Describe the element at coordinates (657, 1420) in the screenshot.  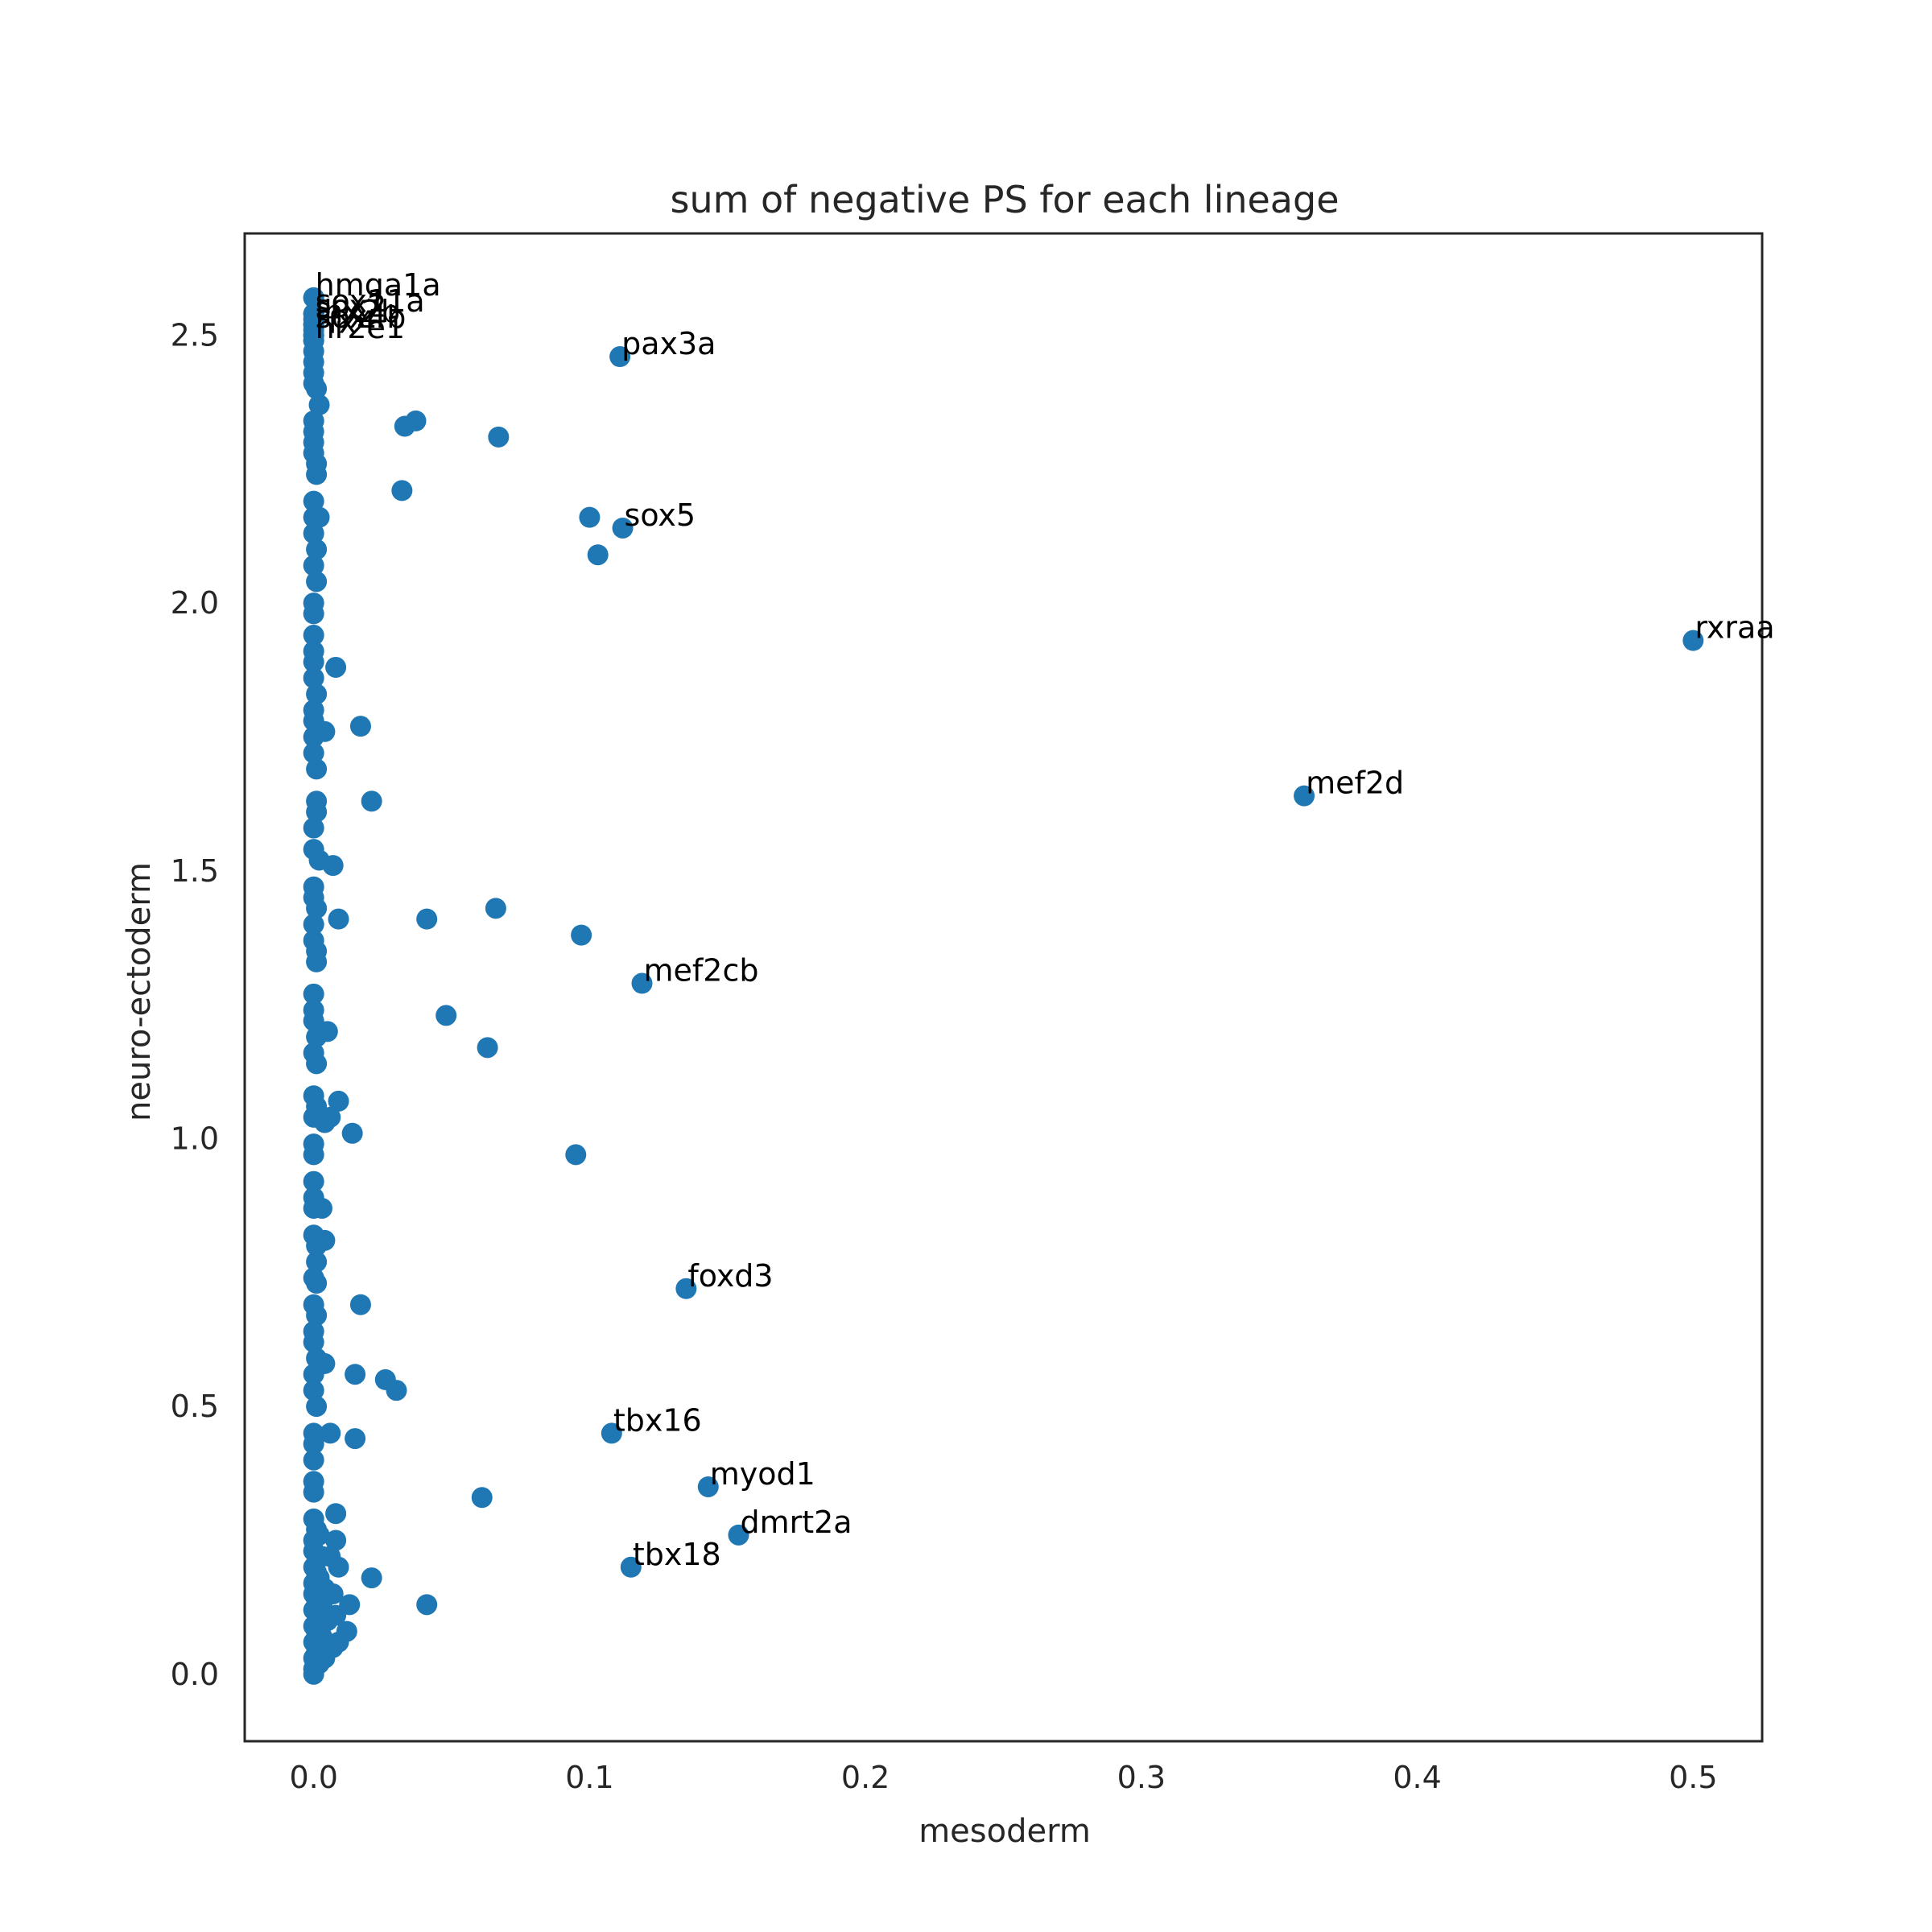
I see `point-label: tbx16` at that location.